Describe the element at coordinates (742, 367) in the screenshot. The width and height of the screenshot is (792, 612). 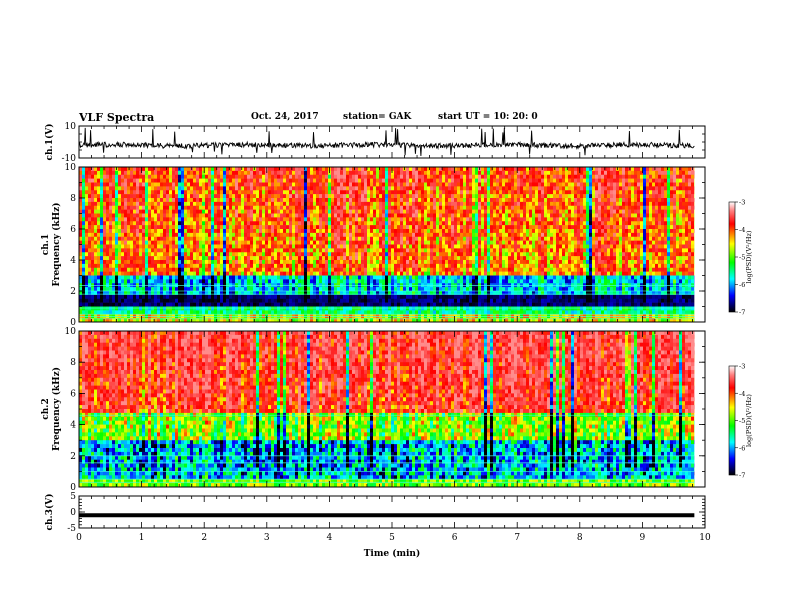
I see `spec2-colorbar-tick--3: -3` at that location.